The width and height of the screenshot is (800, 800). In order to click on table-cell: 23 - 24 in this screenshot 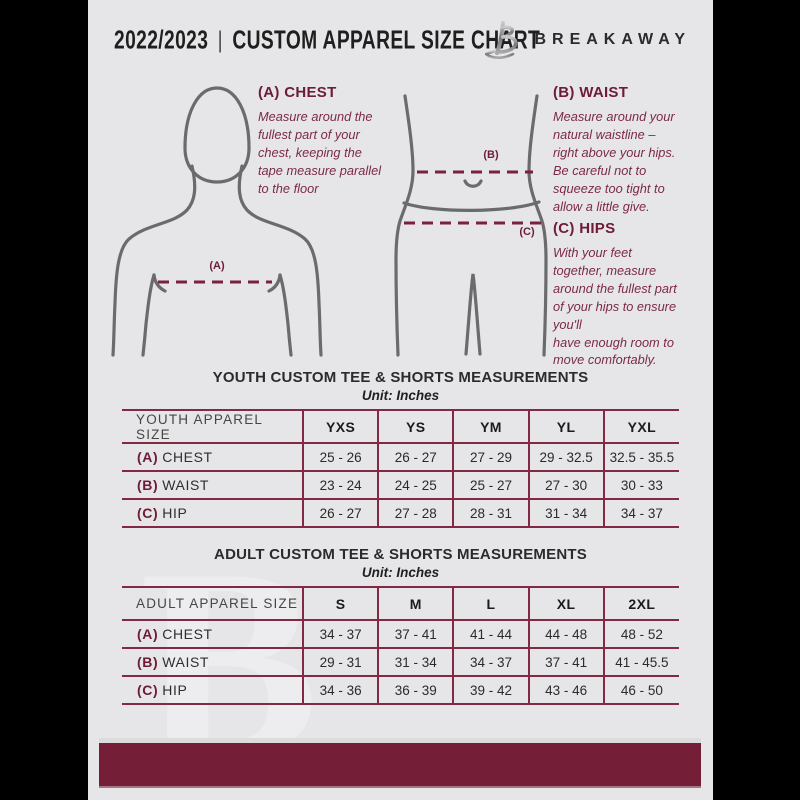, I will do `click(340, 485)`.